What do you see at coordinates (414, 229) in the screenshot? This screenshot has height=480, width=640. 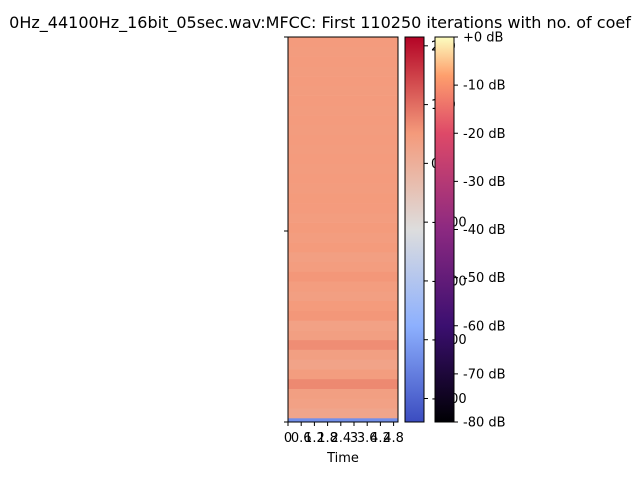 I see `colorbar-mfcc` at bounding box center [414, 229].